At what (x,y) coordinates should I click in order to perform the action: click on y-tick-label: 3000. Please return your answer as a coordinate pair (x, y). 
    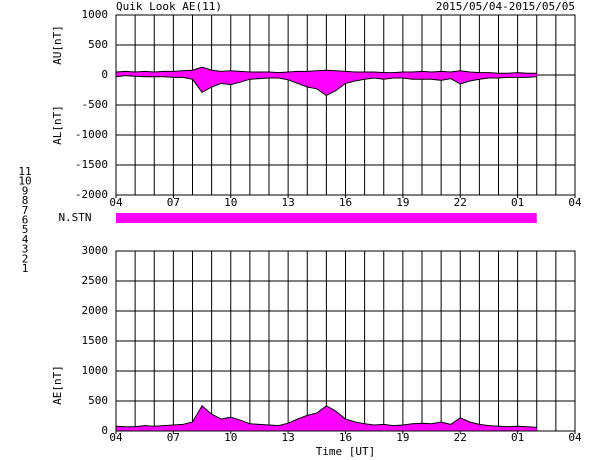
    Looking at the image, I should click on (95, 250).